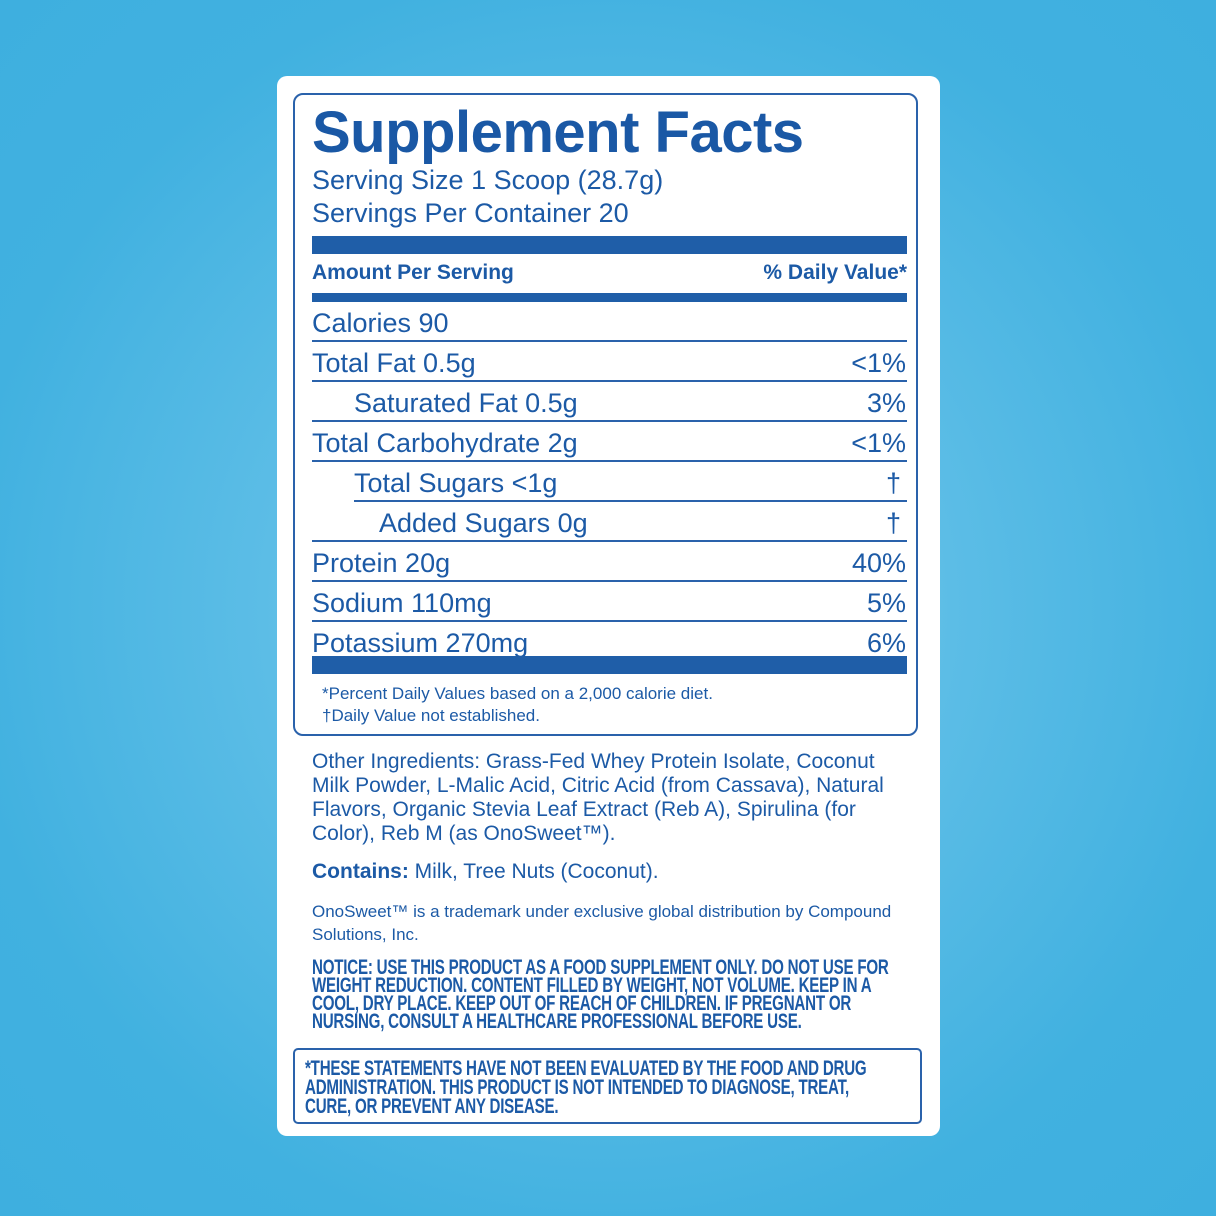 The image size is (1216, 1216). Describe the element at coordinates (470, 213) in the screenshot. I see `servings-per-container: Servings Per Container 20` at that location.